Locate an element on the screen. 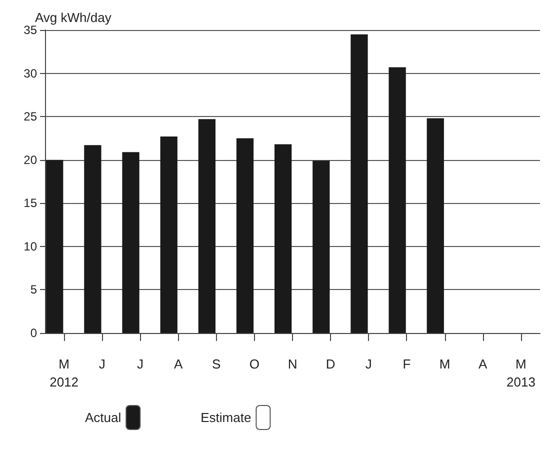 The image size is (560, 453). y-tick-label: 0 is located at coordinates (34, 333).